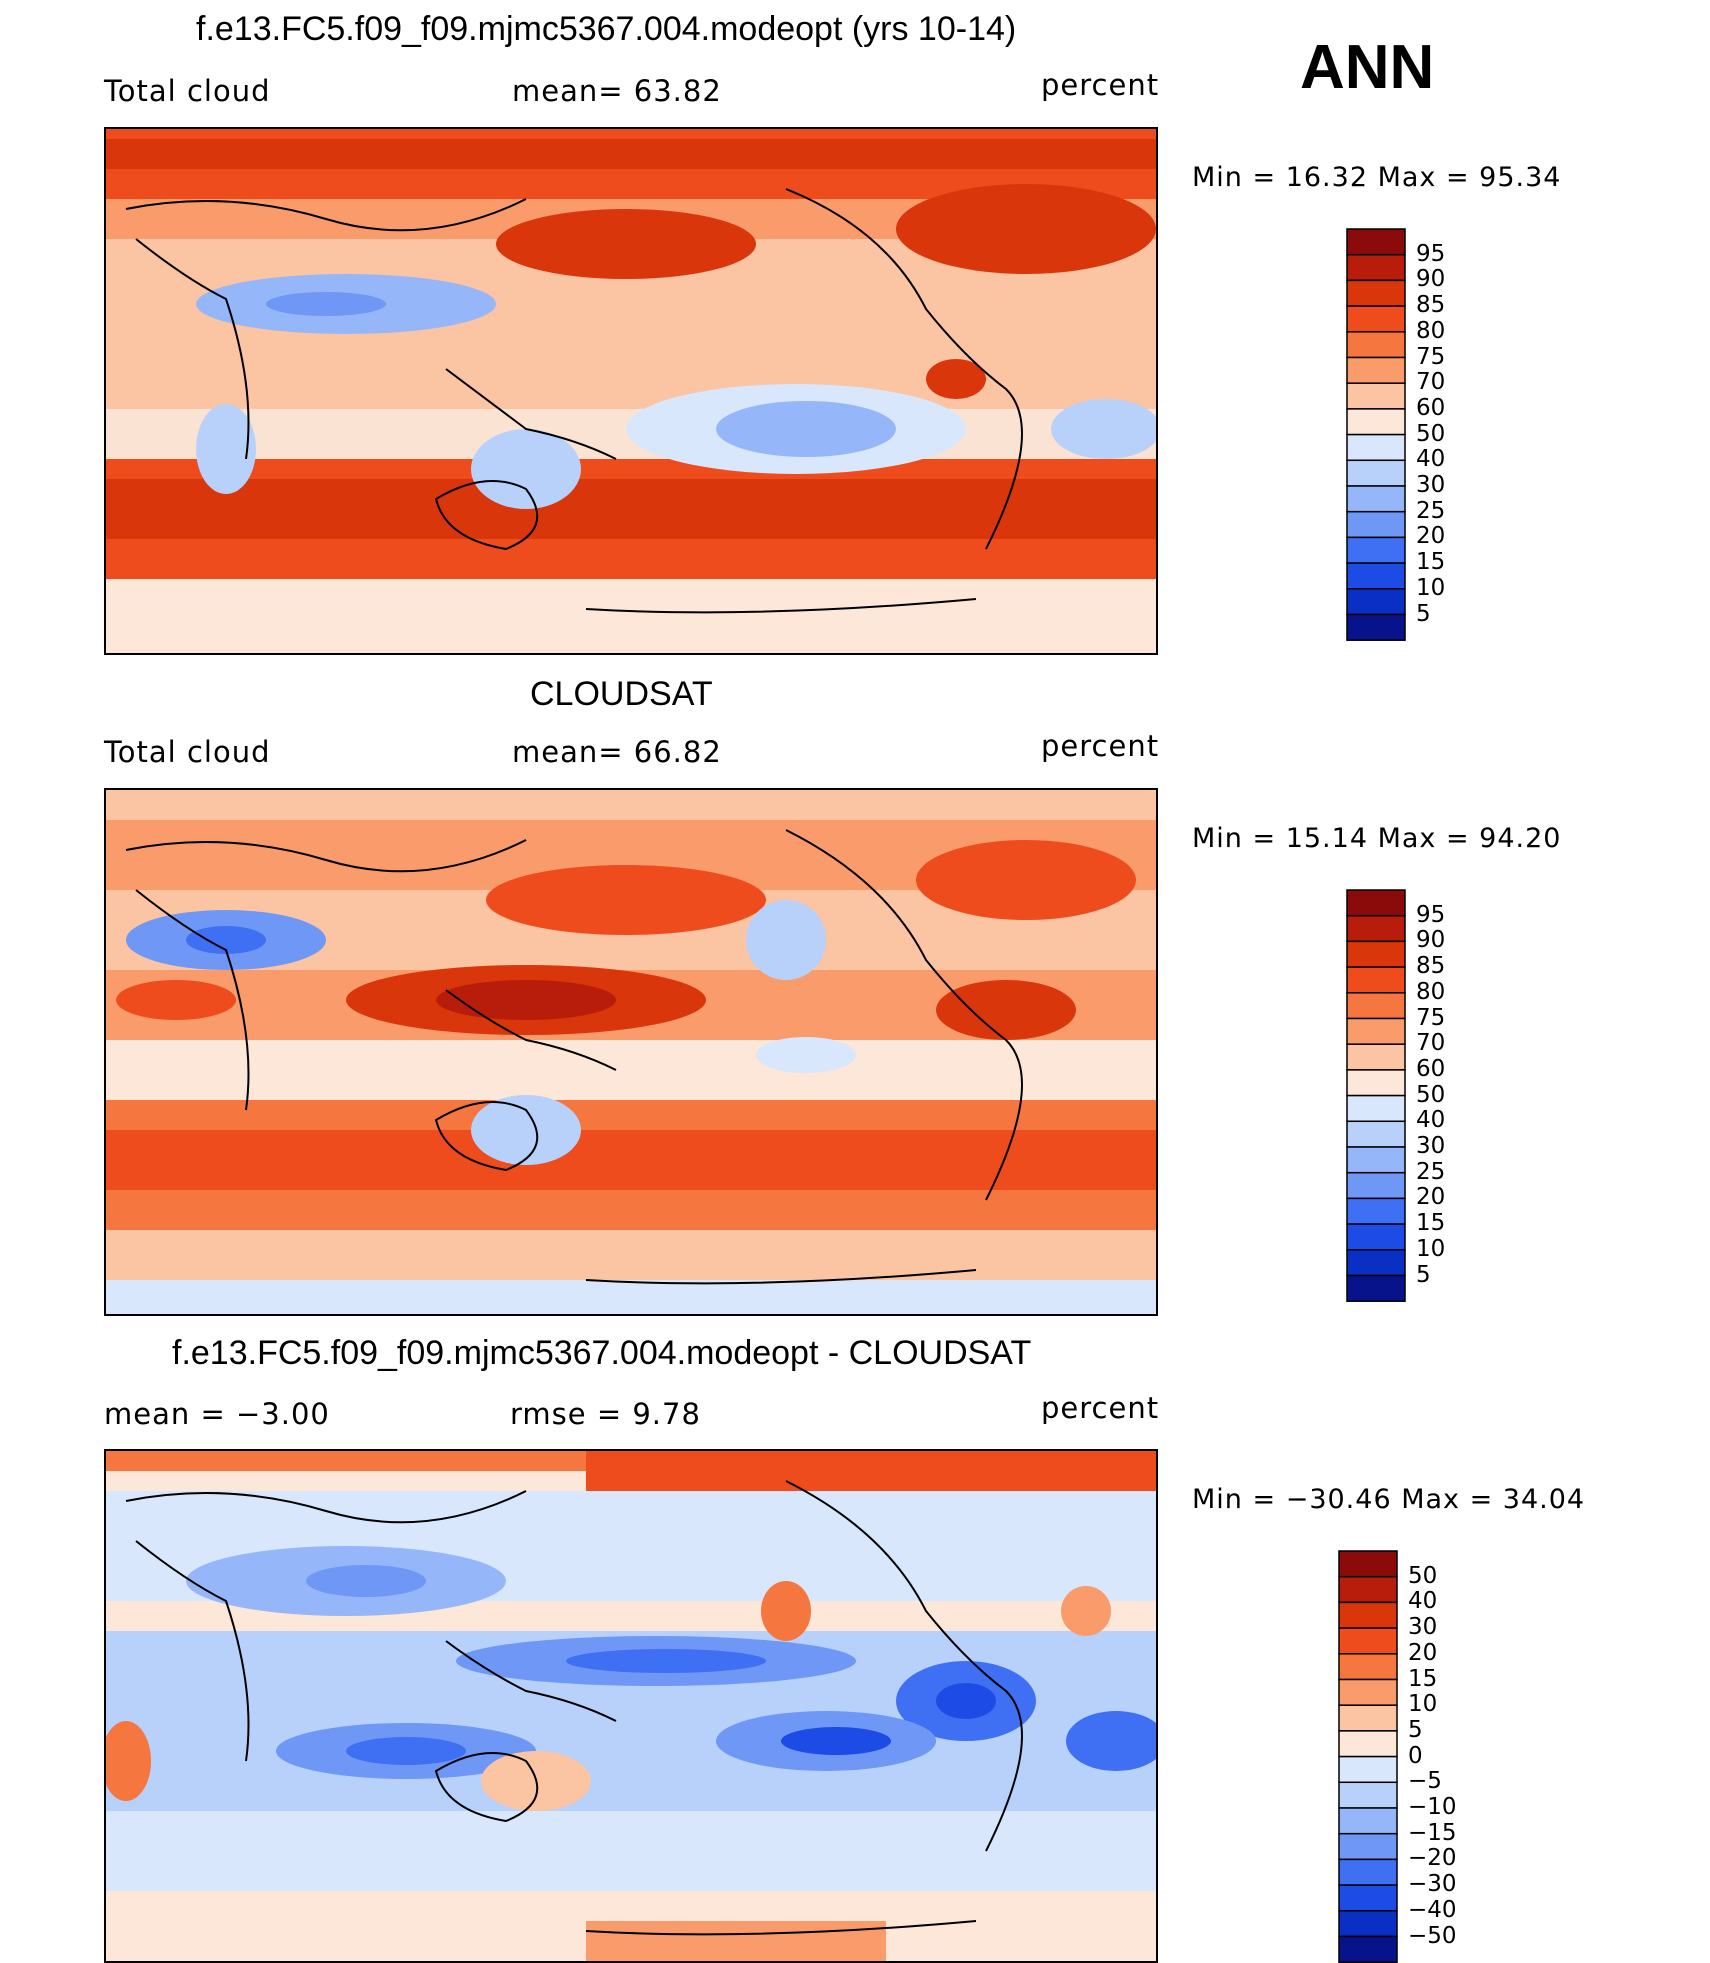 The height and width of the screenshot is (1963, 1710). Describe the element at coordinates (217, 1414) in the screenshot. I see `panel-left-label: mean = −3.00` at that location.